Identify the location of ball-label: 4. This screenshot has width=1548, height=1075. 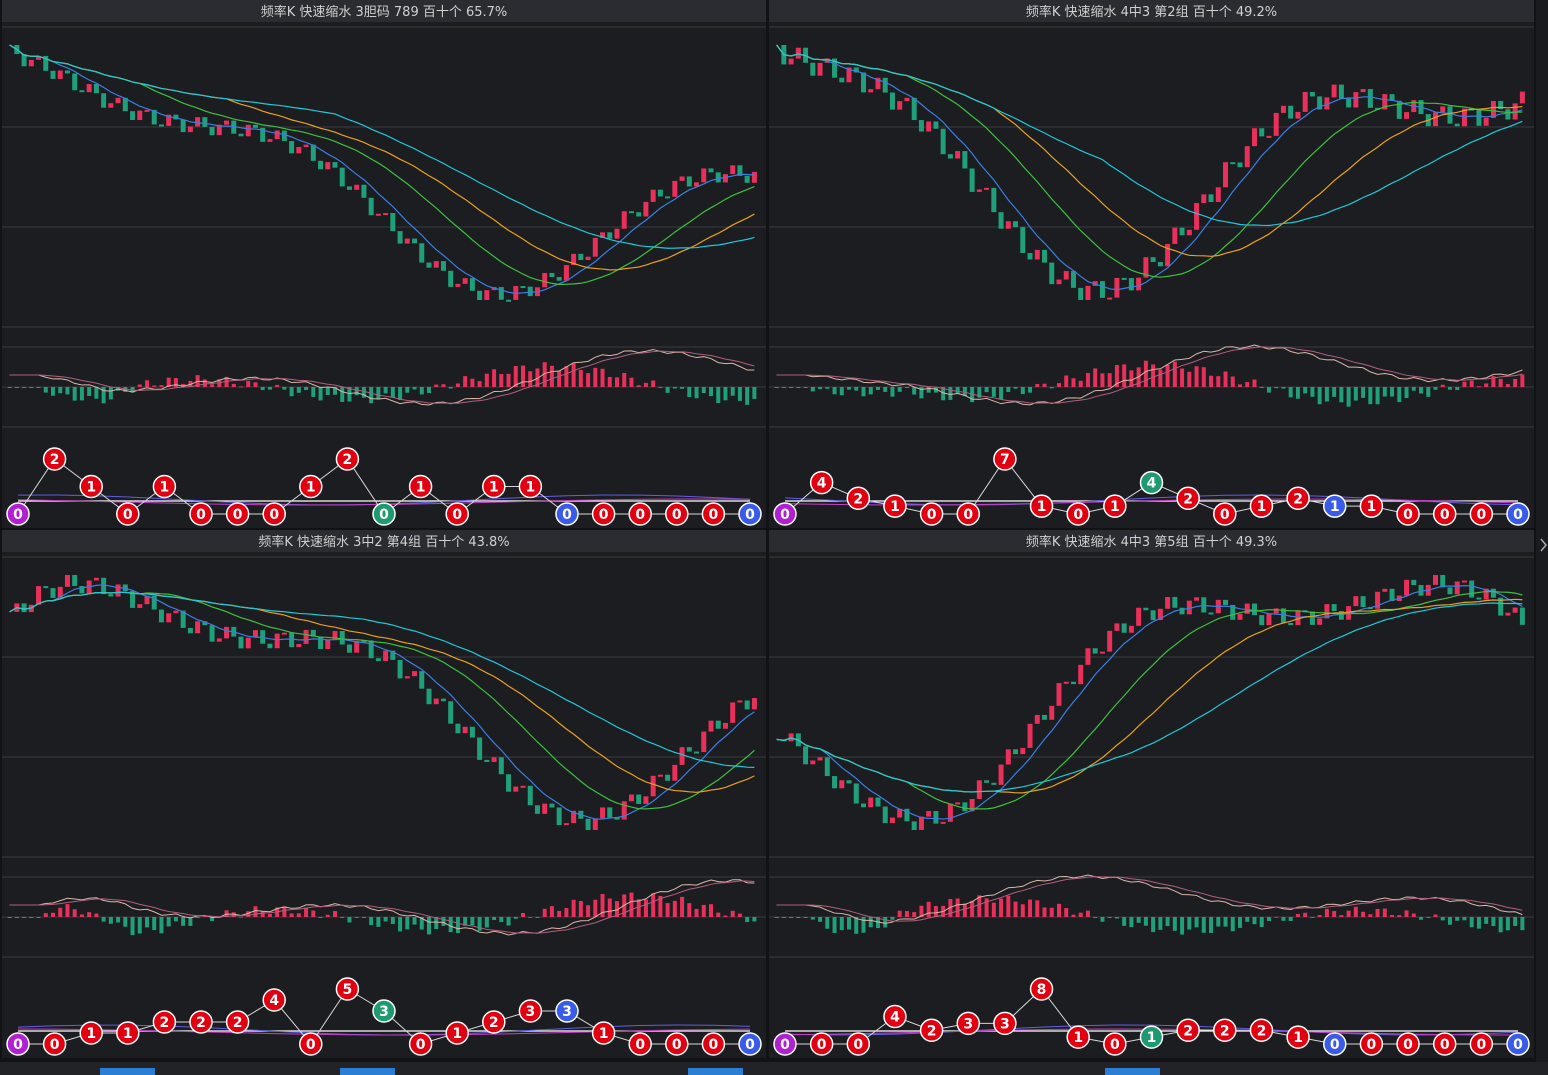
(274, 1001).